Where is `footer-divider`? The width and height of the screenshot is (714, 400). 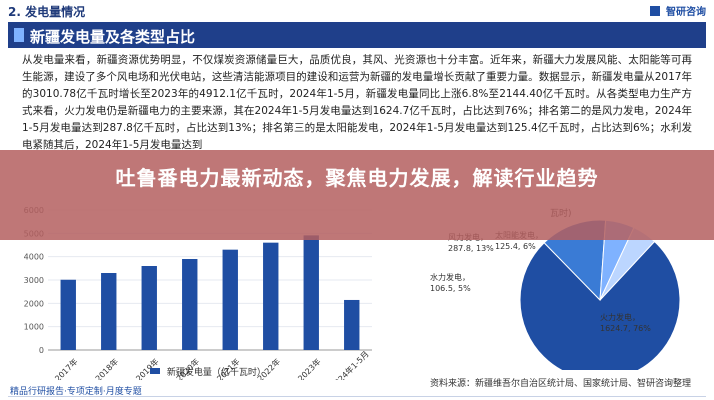
footer-divider is located at coordinates (357, 396).